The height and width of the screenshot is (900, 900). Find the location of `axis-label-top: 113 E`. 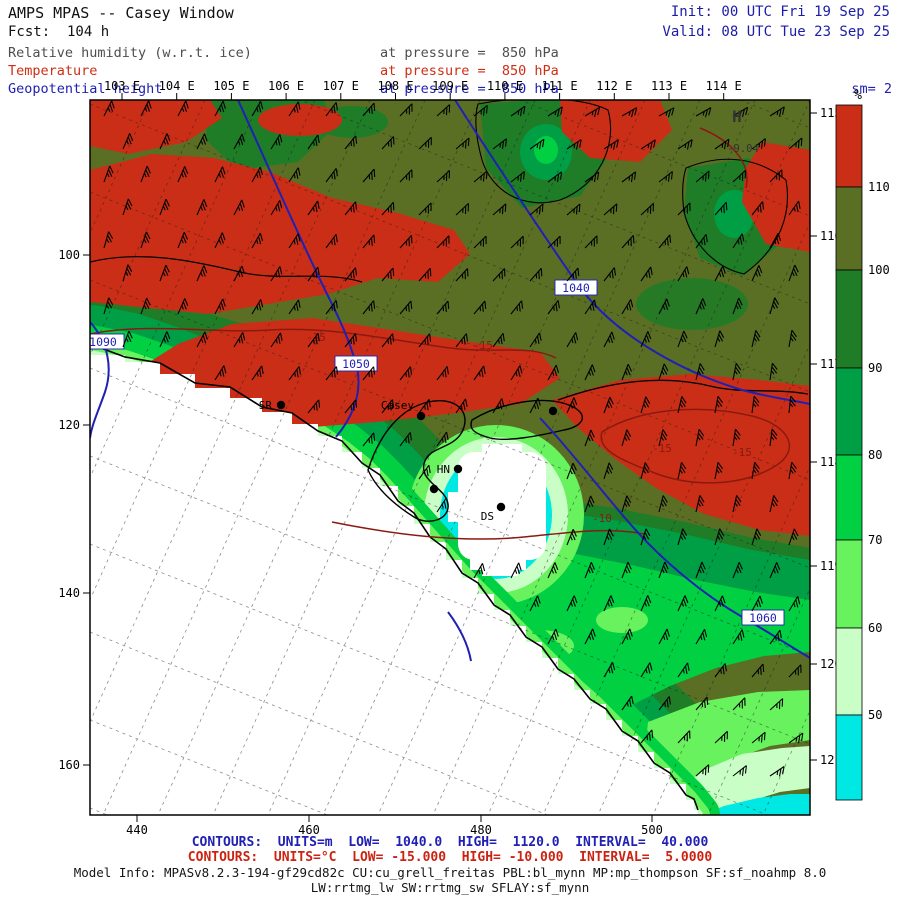

axis-label-top: 113 E is located at coordinates (669, 86).